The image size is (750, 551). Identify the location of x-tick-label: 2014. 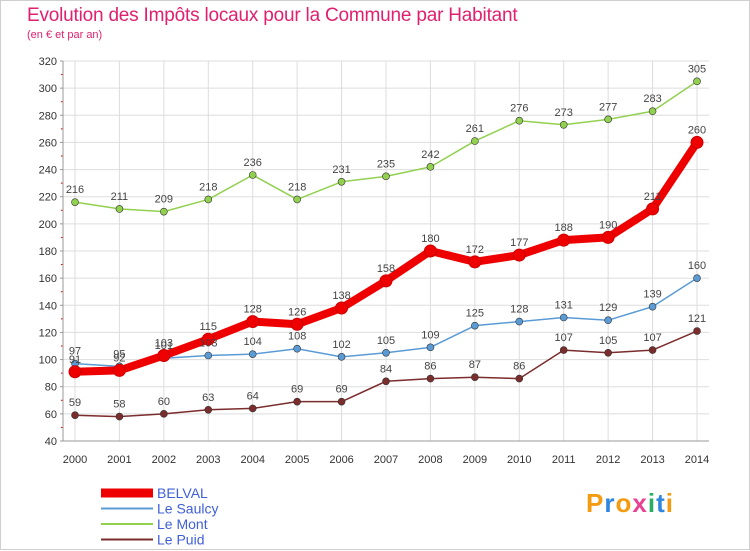
(697, 460).